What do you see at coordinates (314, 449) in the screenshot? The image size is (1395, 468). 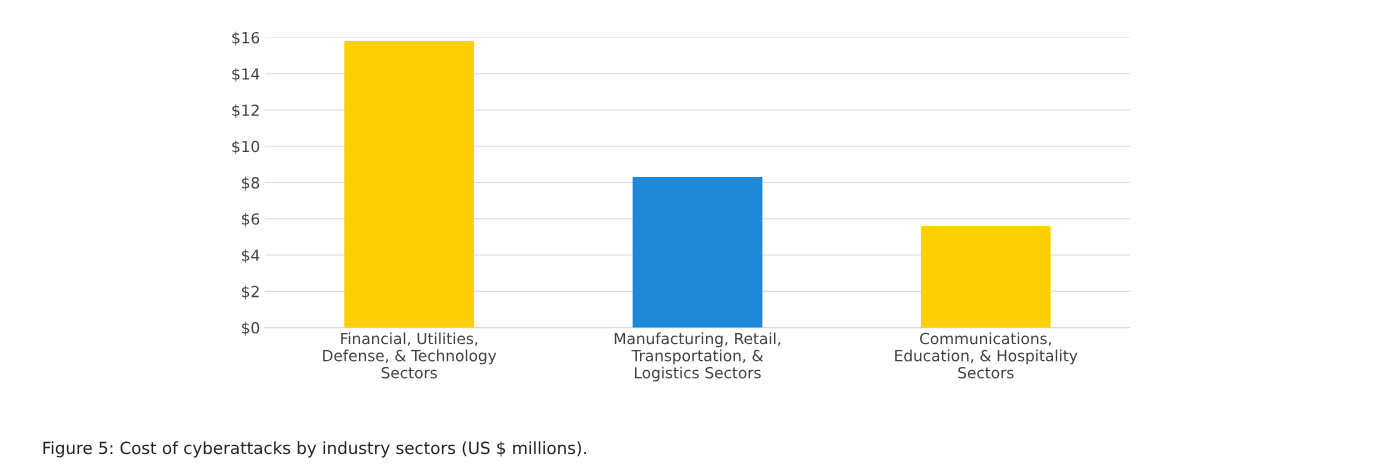 I see `caption: Figure 5: Cost of cyberattacks by industry sectors (US $ millions).` at bounding box center [314, 449].